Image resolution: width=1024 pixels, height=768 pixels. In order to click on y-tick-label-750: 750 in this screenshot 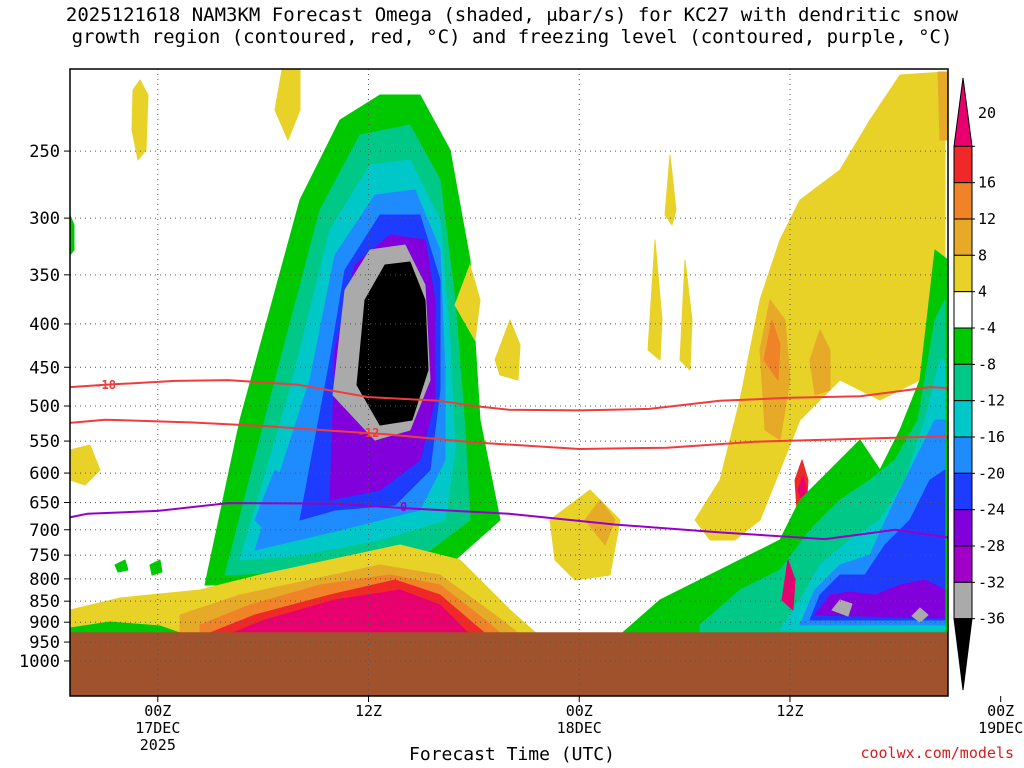, I will do `click(44, 556)`.